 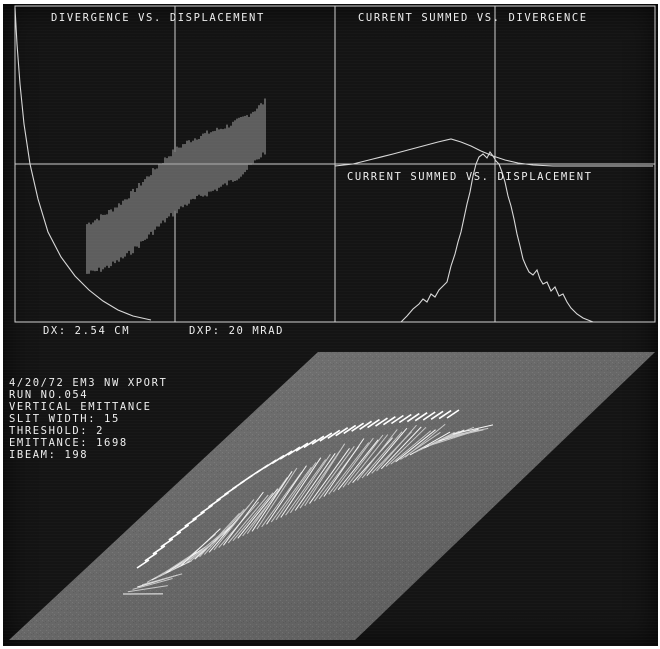 I want to click on current-vs-displacement-curve, so click(x=497, y=236).